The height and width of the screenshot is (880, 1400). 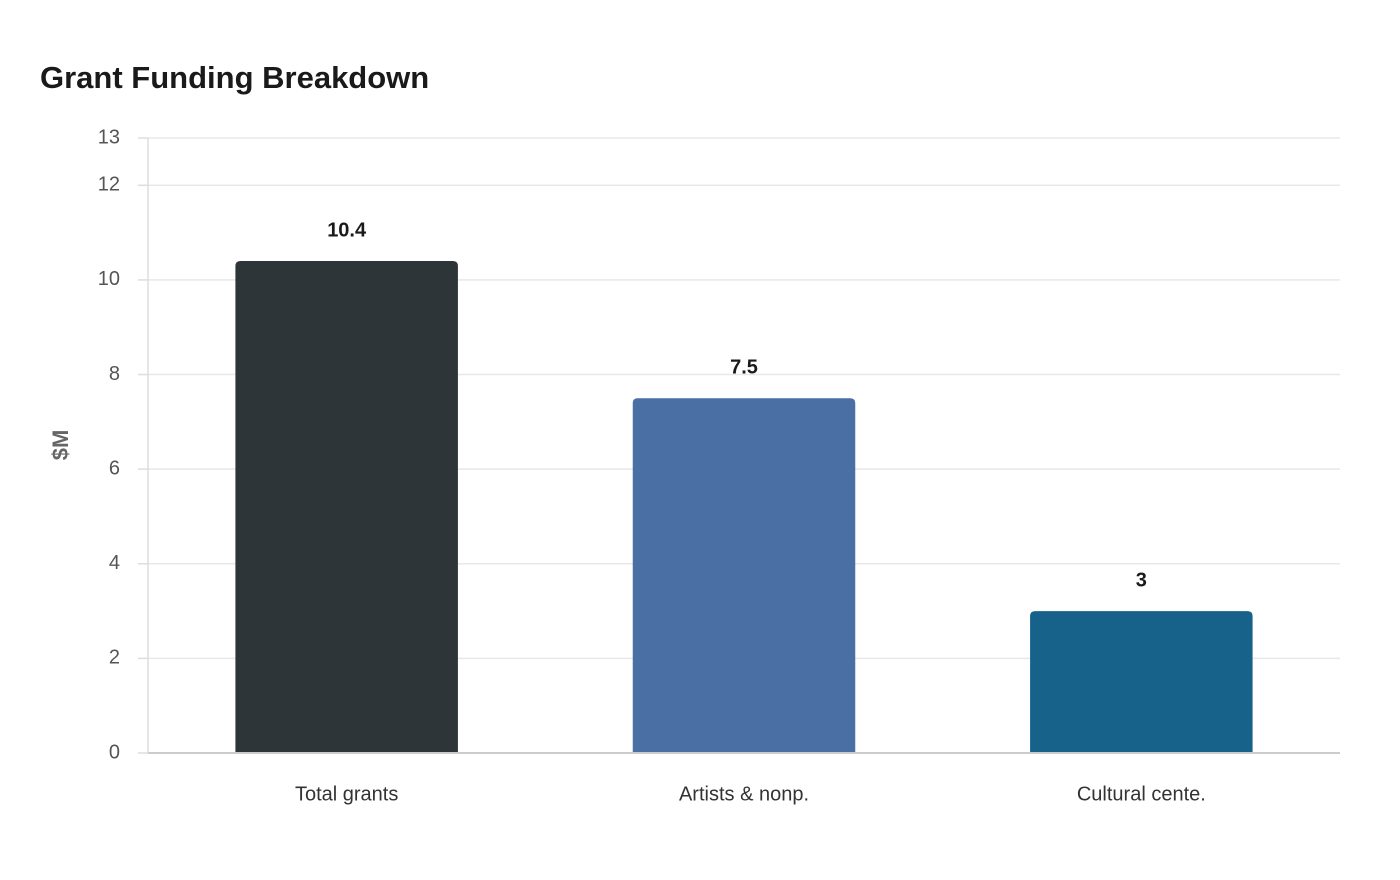 I want to click on y-tick-label: 6, so click(x=114, y=468).